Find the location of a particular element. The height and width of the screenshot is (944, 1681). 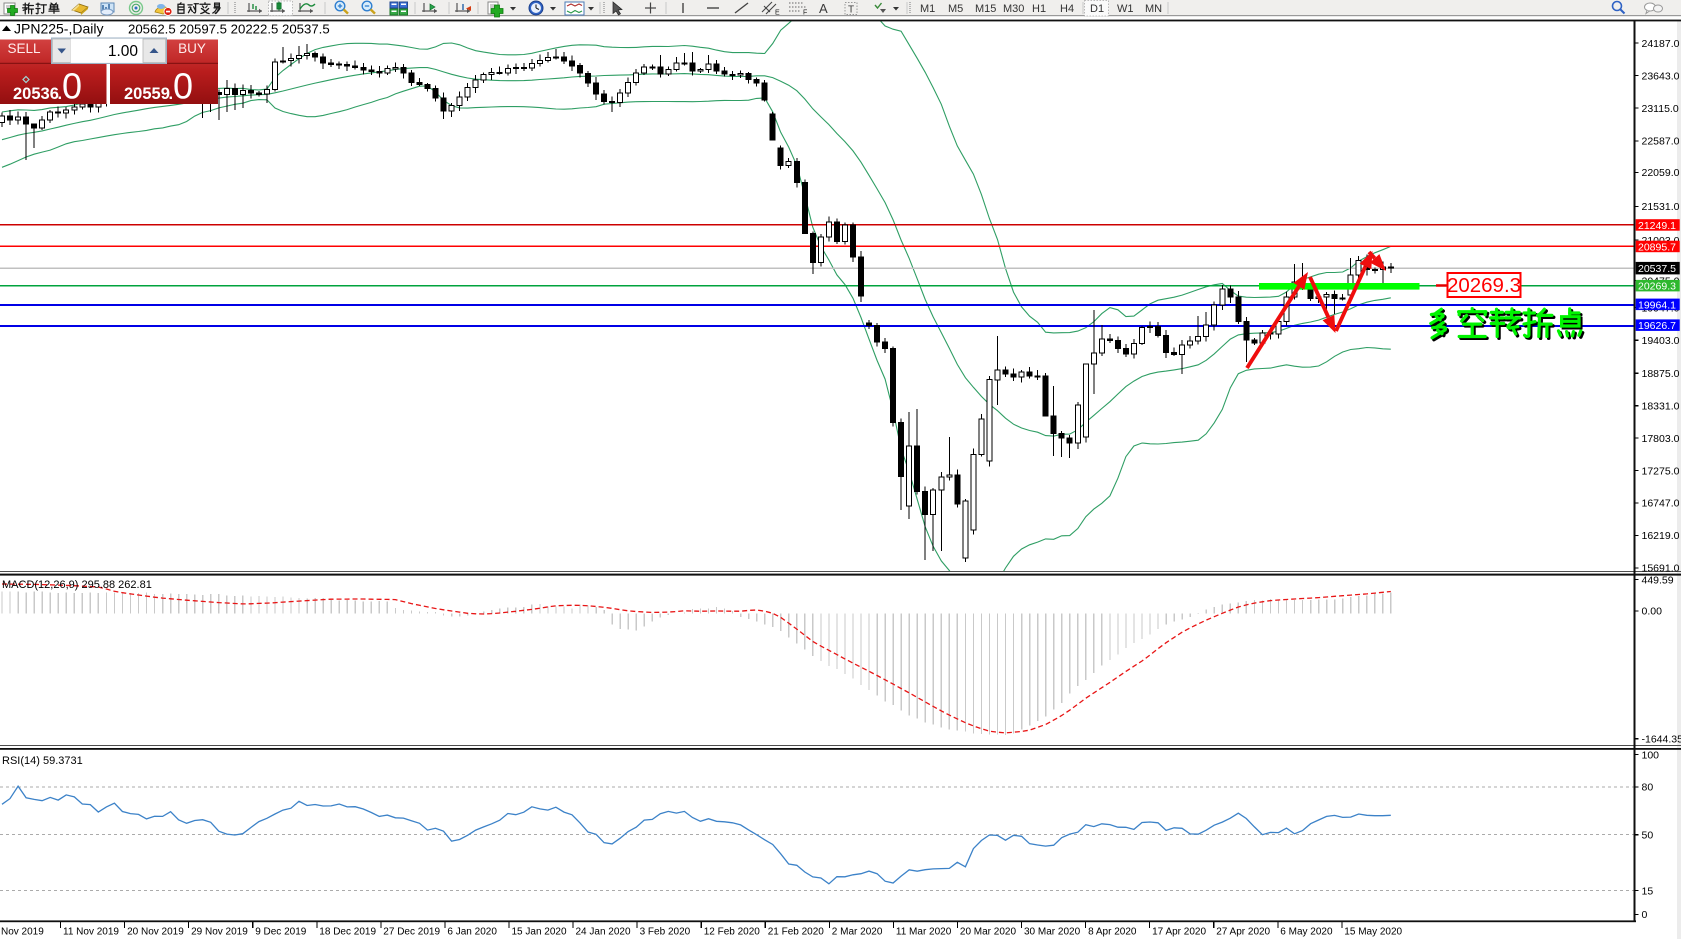

svg-text: 20 Mar 2020 is located at coordinates (988, 932).